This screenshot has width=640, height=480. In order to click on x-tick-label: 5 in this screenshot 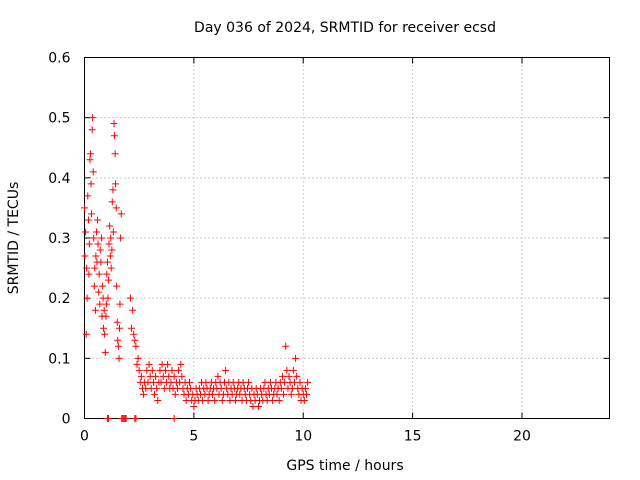, I will do `click(193, 437)`.